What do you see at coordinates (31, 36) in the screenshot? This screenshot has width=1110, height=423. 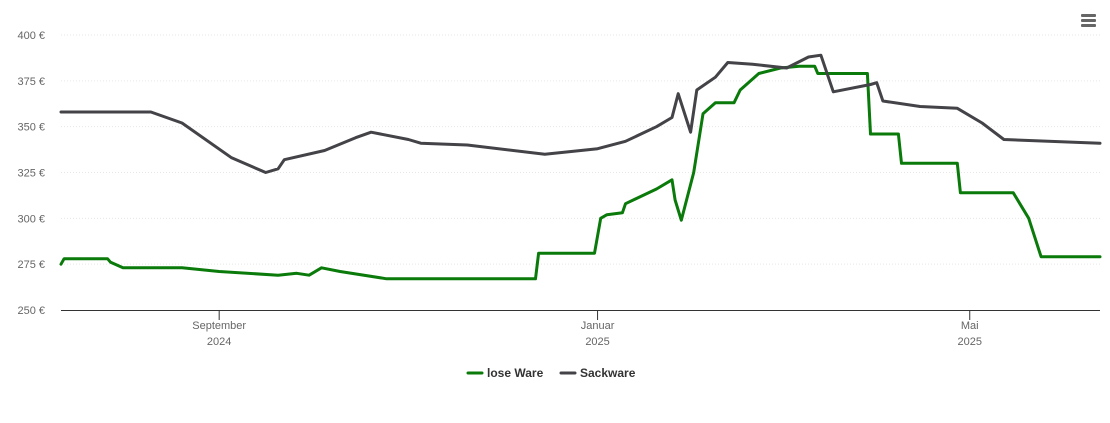 I see `y-tick-label: 400 €` at bounding box center [31, 36].